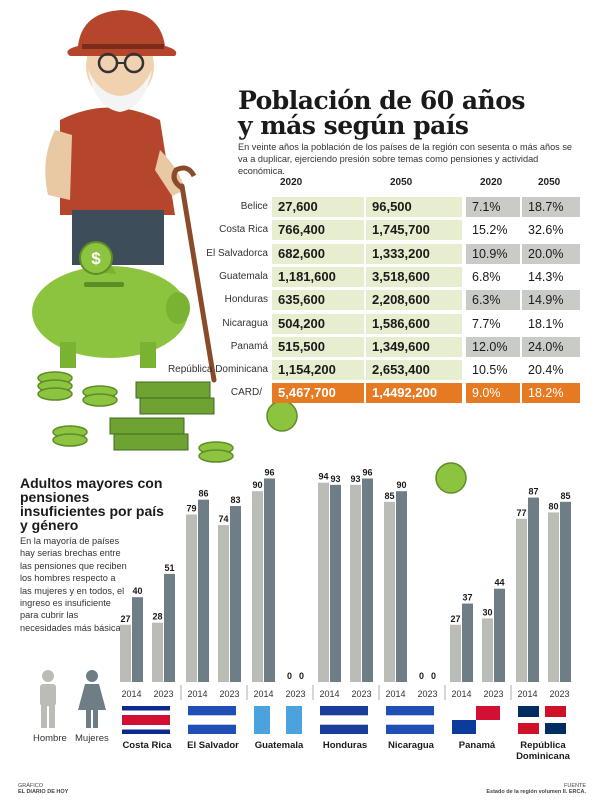  I want to click on data-label: 51, so click(169, 568).